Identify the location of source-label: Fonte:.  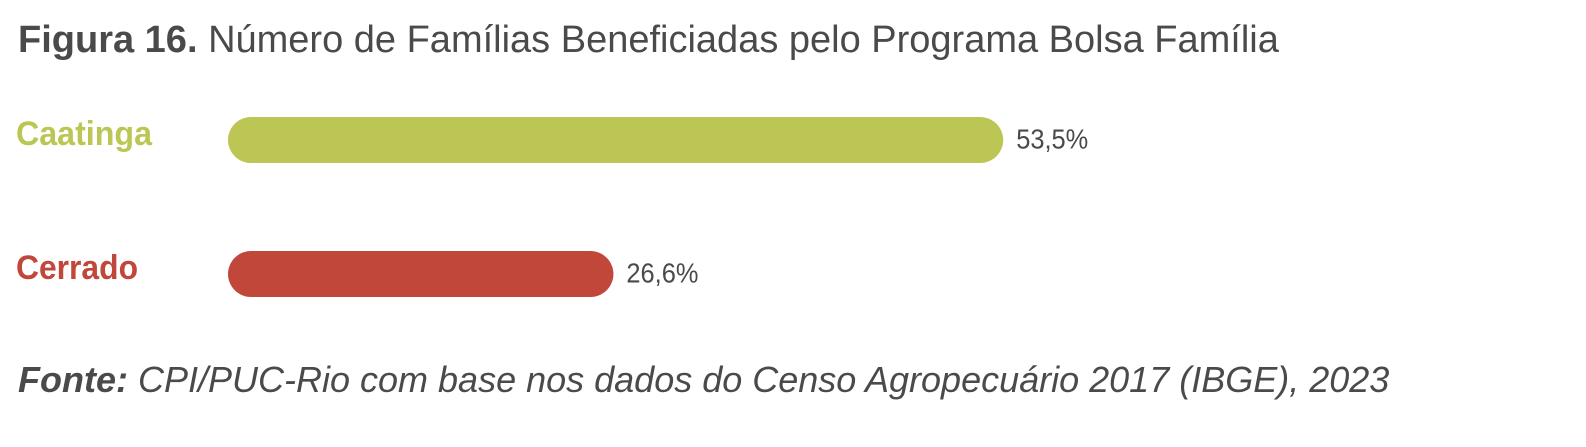
(73, 379).